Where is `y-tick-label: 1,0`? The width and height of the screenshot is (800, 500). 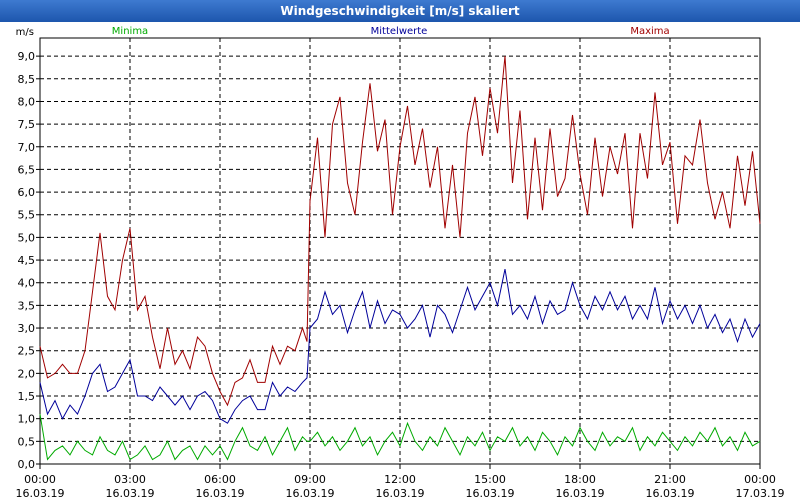
y-tick-label: 1,0 is located at coordinates (27, 419).